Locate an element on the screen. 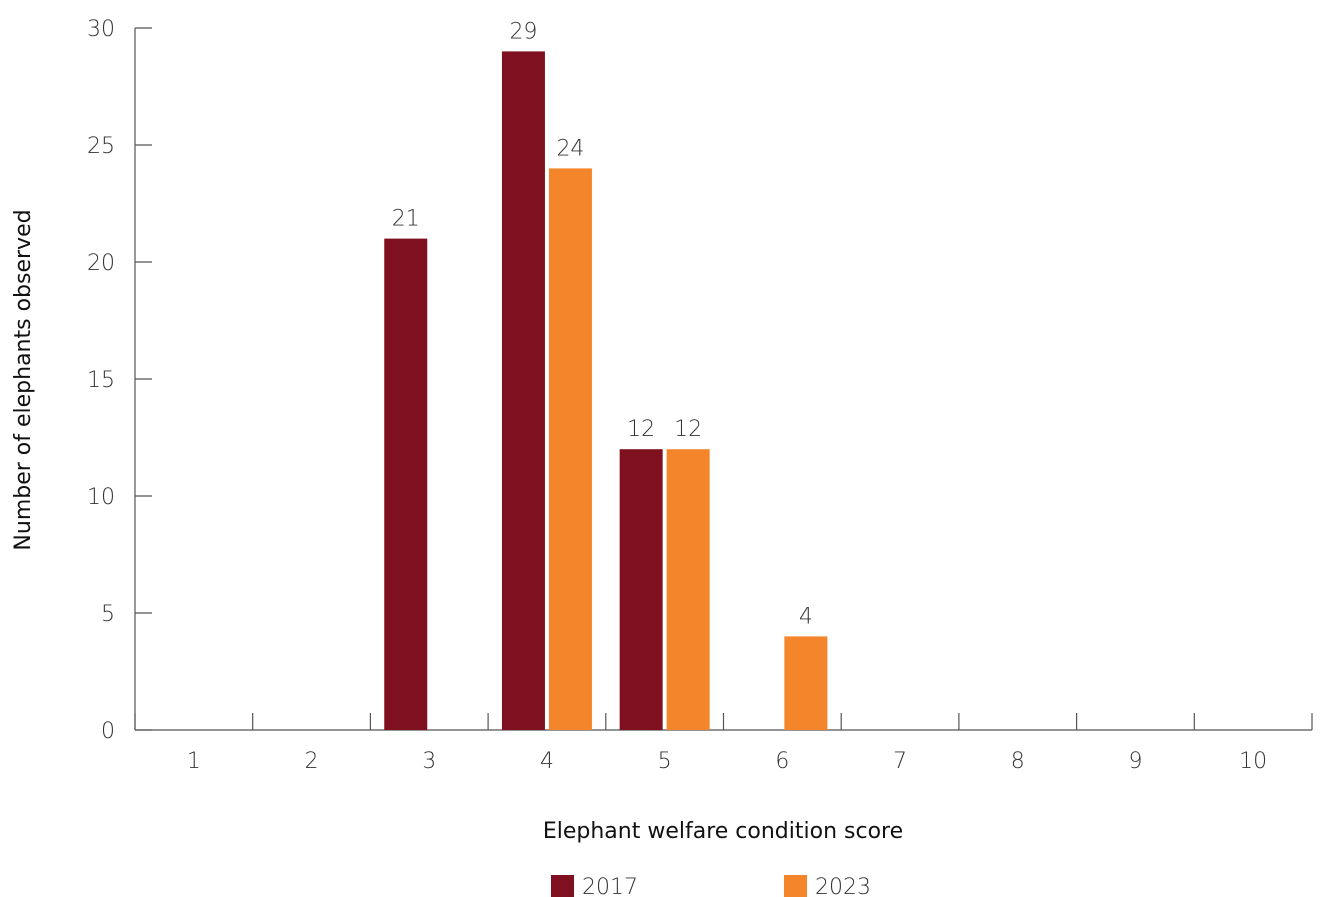 This screenshot has height=897, width=1320. legend-label: 2023 is located at coordinates (843, 886).